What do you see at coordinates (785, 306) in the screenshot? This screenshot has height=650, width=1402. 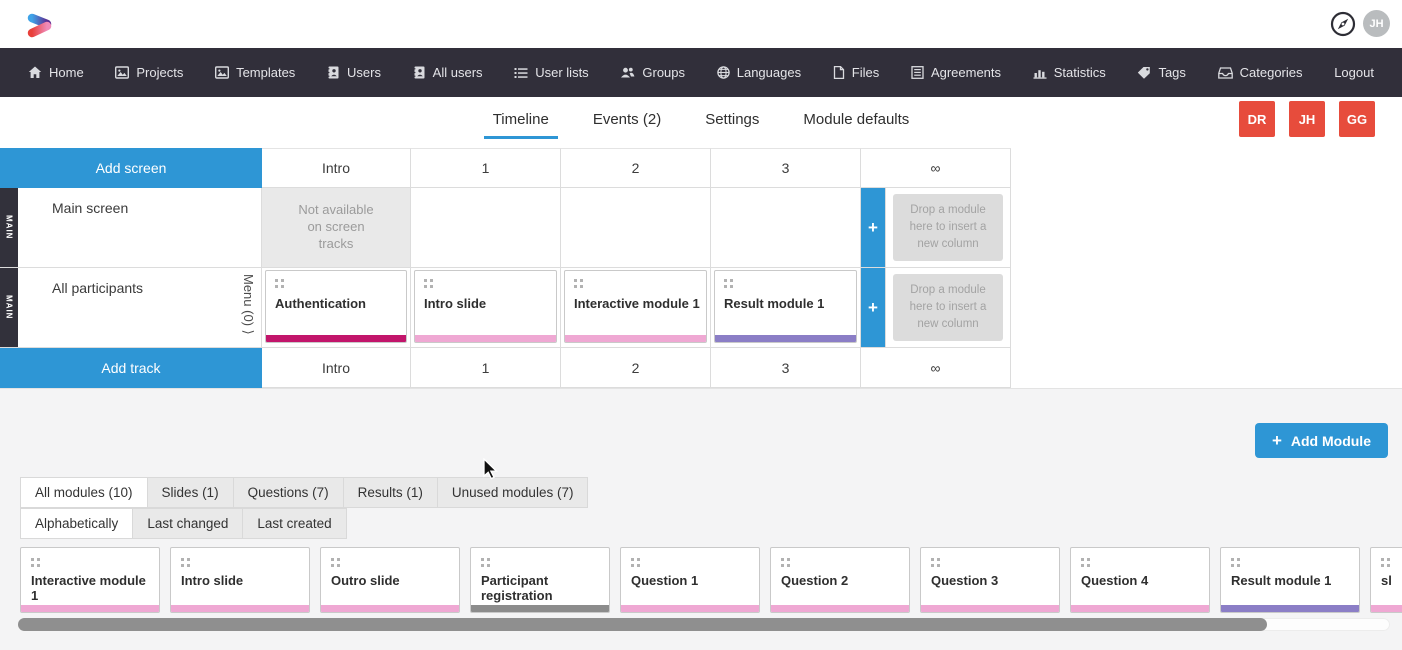 I see `module-card-result-module-1: Result module 1` at bounding box center [785, 306].